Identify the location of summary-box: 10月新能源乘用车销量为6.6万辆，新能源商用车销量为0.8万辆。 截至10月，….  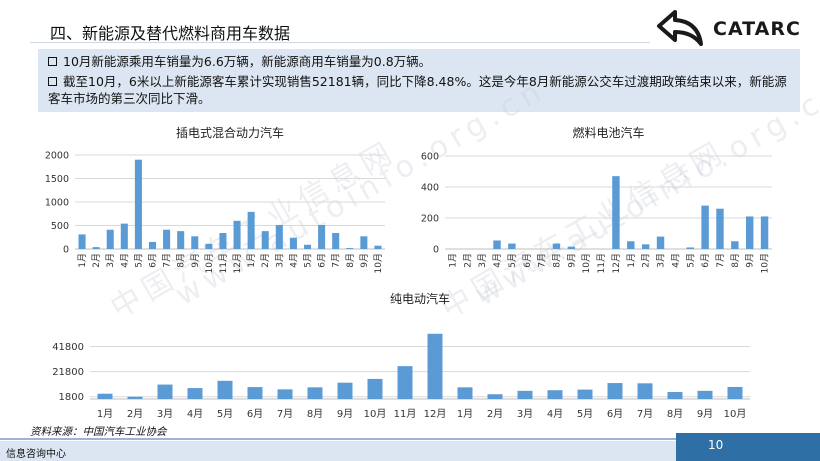
(419, 80).